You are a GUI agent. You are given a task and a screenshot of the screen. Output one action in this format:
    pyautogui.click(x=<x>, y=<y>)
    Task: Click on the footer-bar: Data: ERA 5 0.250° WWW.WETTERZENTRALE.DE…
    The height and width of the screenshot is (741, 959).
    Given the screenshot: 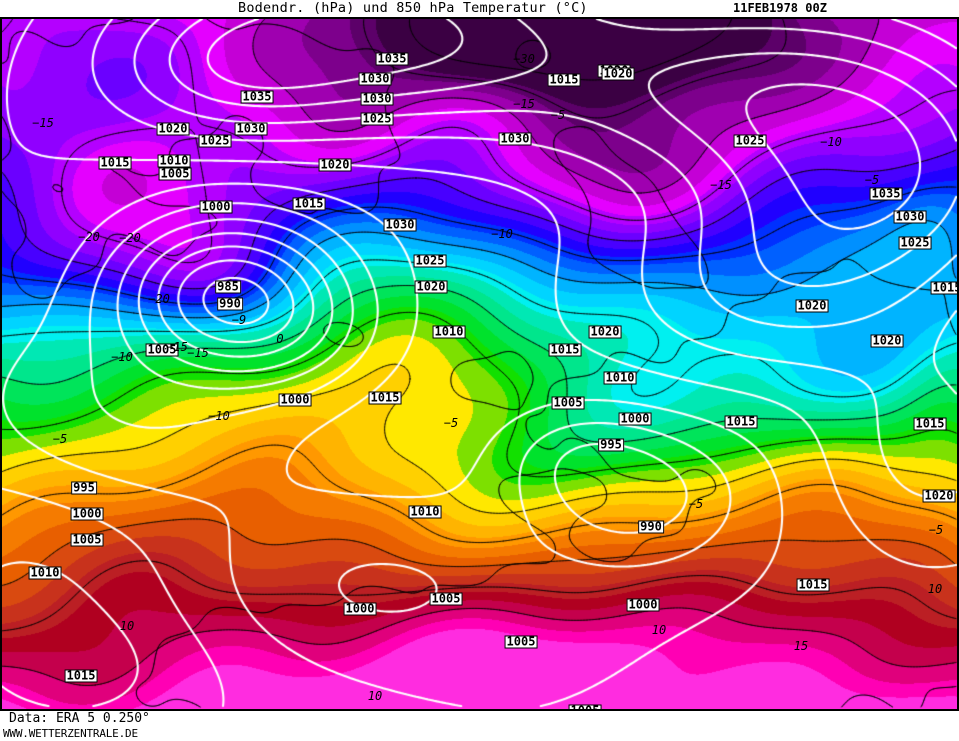 What is the action you would take?
    pyautogui.click(x=479, y=726)
    